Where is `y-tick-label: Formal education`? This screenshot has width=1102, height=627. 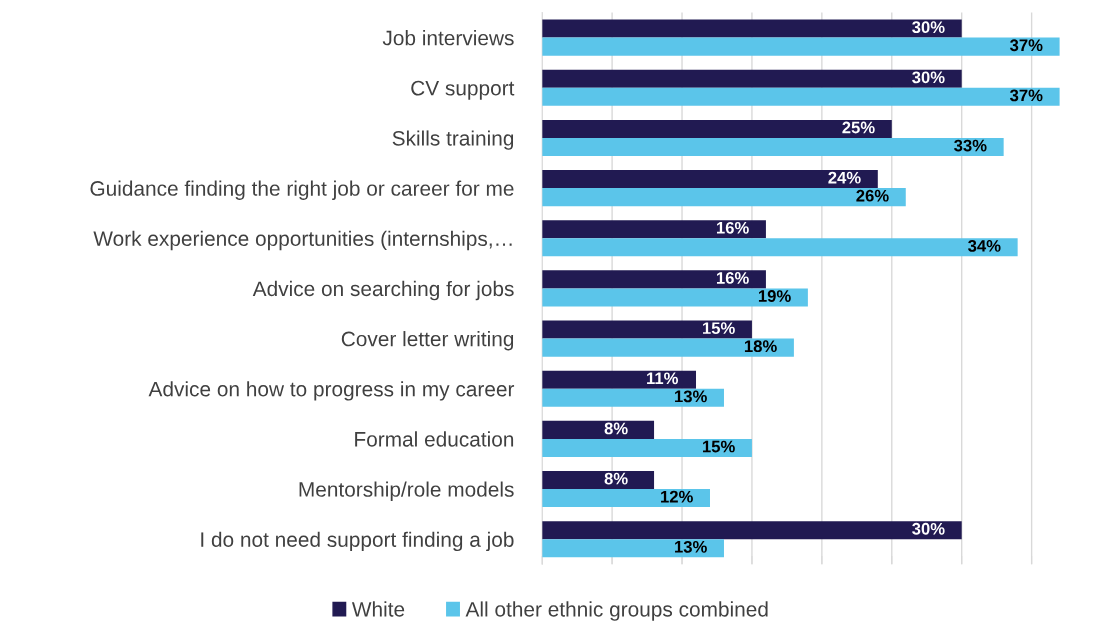 y-tick-label: Formal education is located at coordinates (434, 439).